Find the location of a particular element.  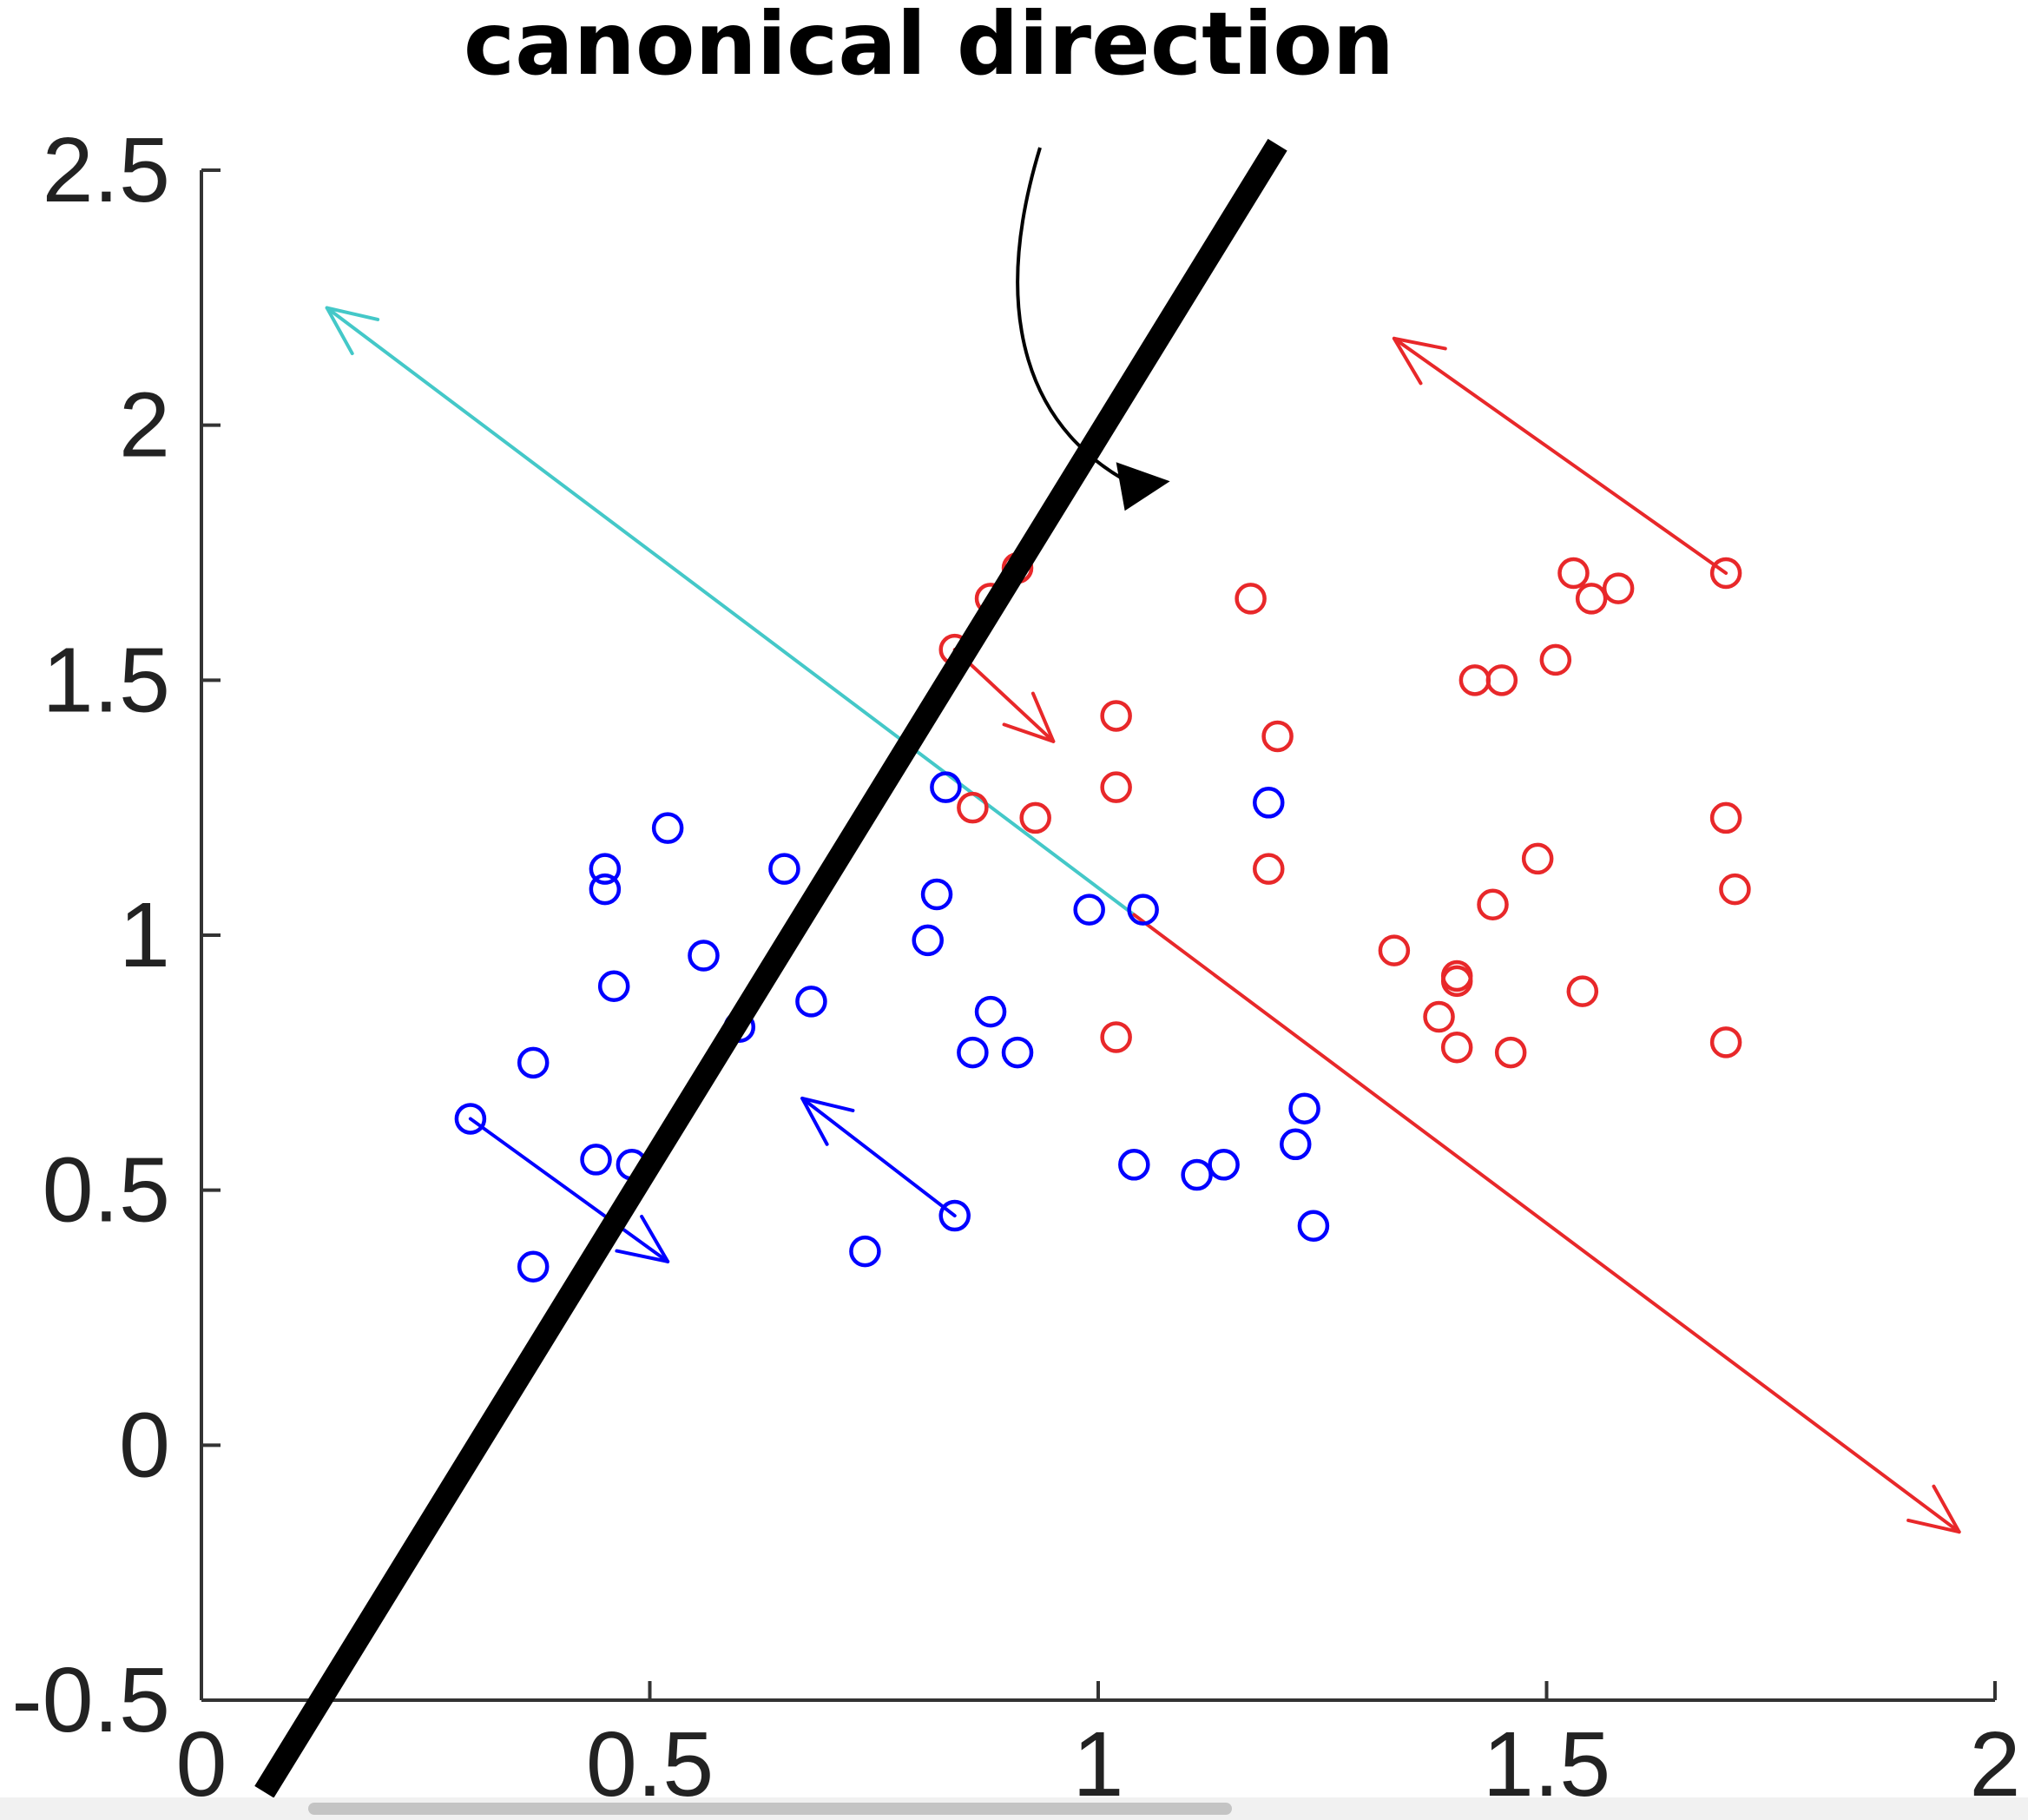

y-tick-label: 1 is located at coordinates (145, 935).